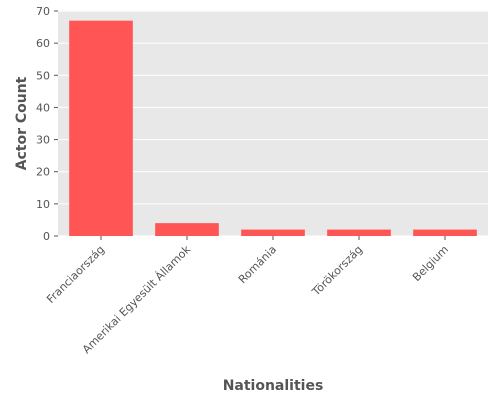 The width and height of the screenshot is (500, 400). What do you see at coordinates (75, 274) in the screenshot?
I see `x-tick-label: Franciaország` at bounding box center [75, 274].